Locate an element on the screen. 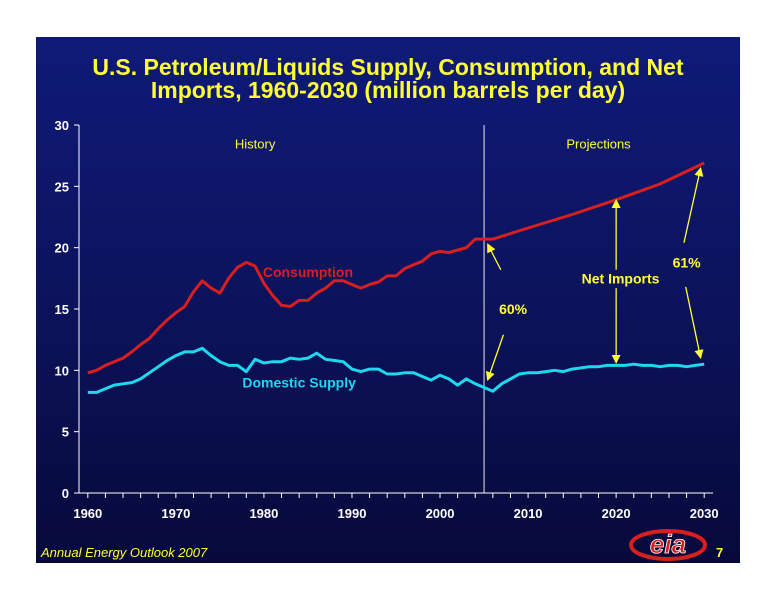 Image resolution: width=776 pixels, height=600 pixels. y-tick-label: 20 is located at coordinates (62, 248).